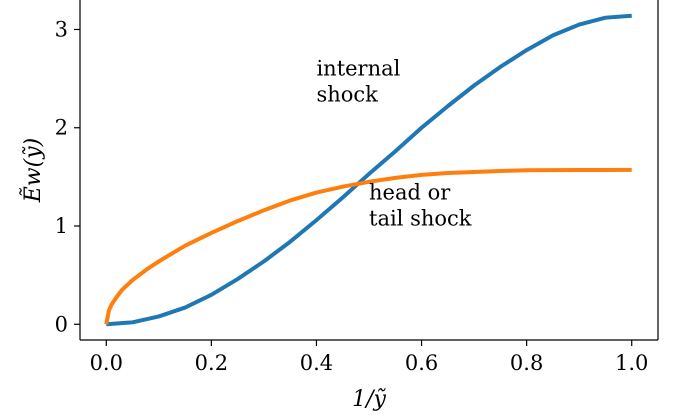 The image size is (673, 416). Describe the element at coordinates (106, 363) in the screenshot. I see `x-tick-label: 0.0` at that location.